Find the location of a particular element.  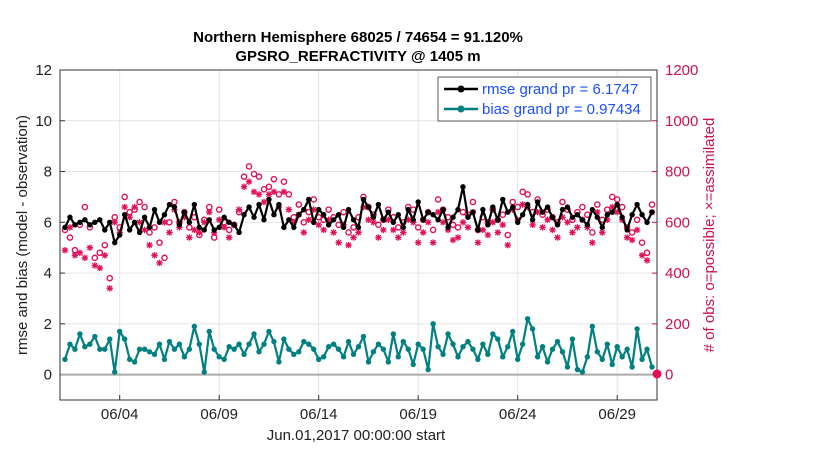

y-axis-right-label: # of obs: o=possible; ×=assimilated is located at coordinates (709, 235).